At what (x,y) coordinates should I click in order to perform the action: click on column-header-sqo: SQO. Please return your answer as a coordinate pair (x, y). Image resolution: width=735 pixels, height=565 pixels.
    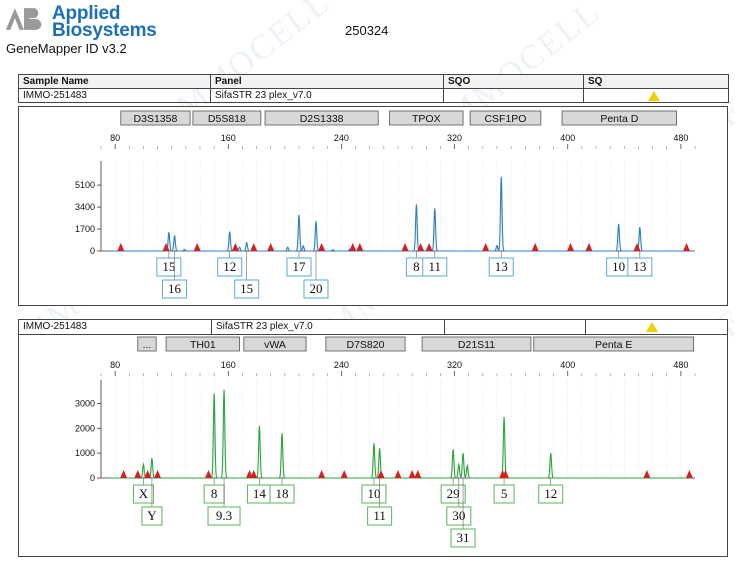
    Looking at the image, I should click on (513, 81).